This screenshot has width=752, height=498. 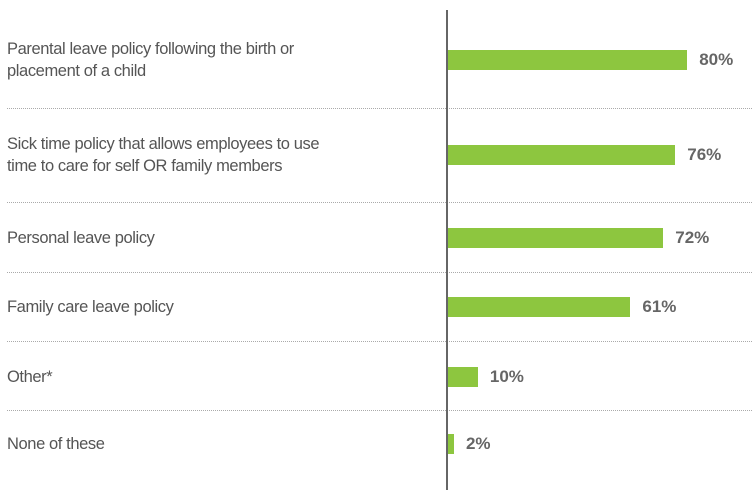 What do you see at coordinates (704, 154) in the screenshot?
I see `value-label: 76%` at bounding box center [704, 154].